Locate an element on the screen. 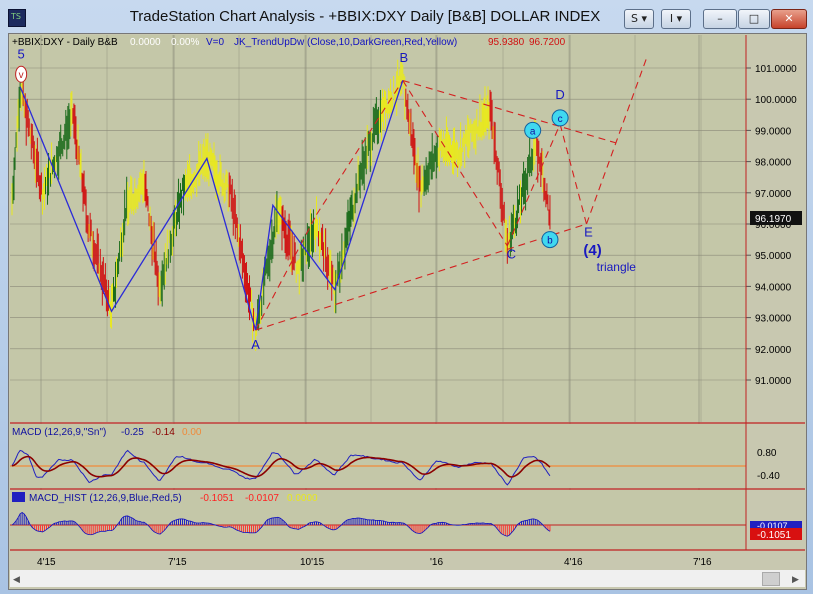  scroll-thumb is located at coordinates (771, 579).